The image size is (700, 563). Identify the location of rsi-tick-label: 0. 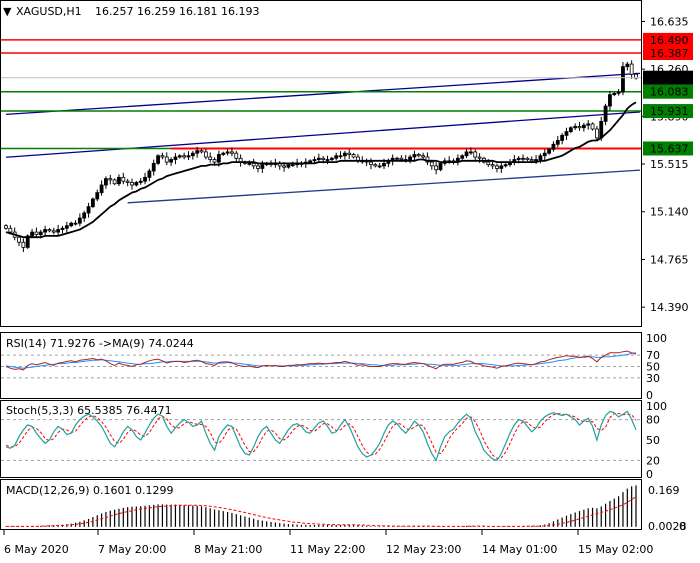
(649, 395).